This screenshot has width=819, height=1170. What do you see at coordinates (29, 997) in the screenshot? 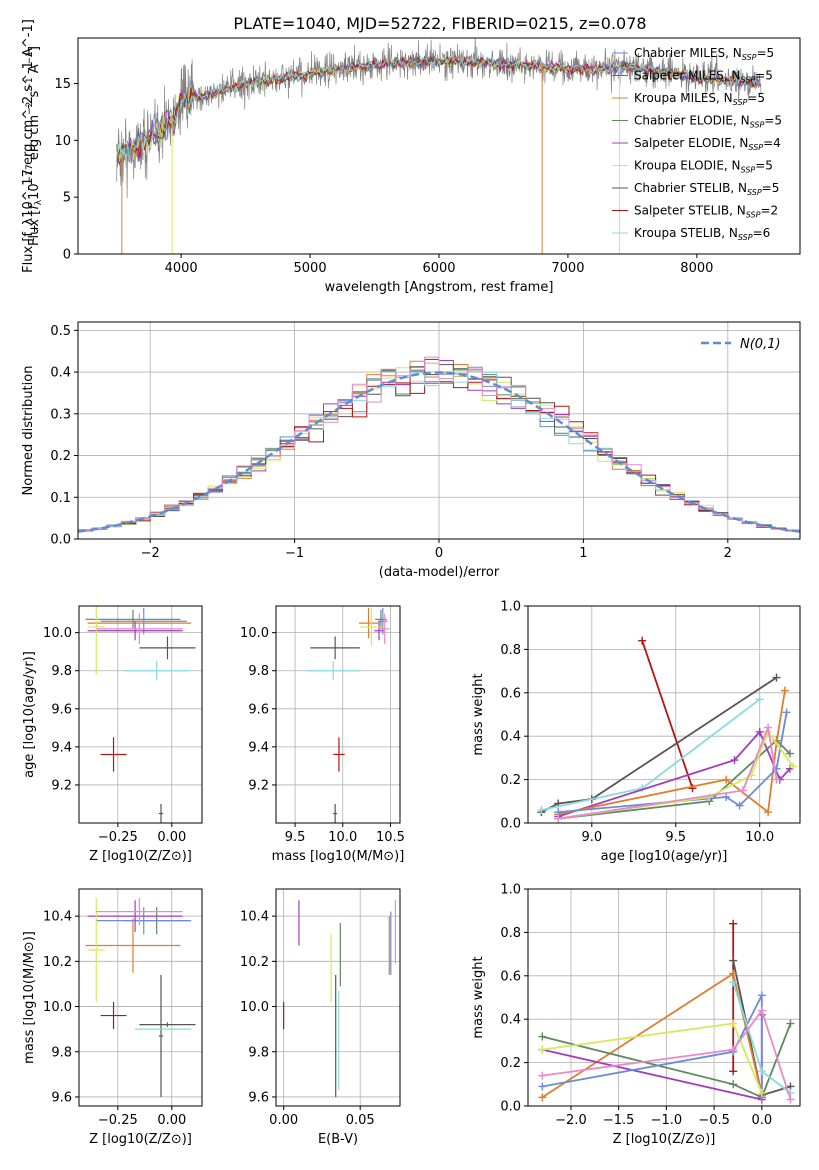
I see `y-axis-label: mass [log10(M/M⊙)]` at bounding box center [29, 997].